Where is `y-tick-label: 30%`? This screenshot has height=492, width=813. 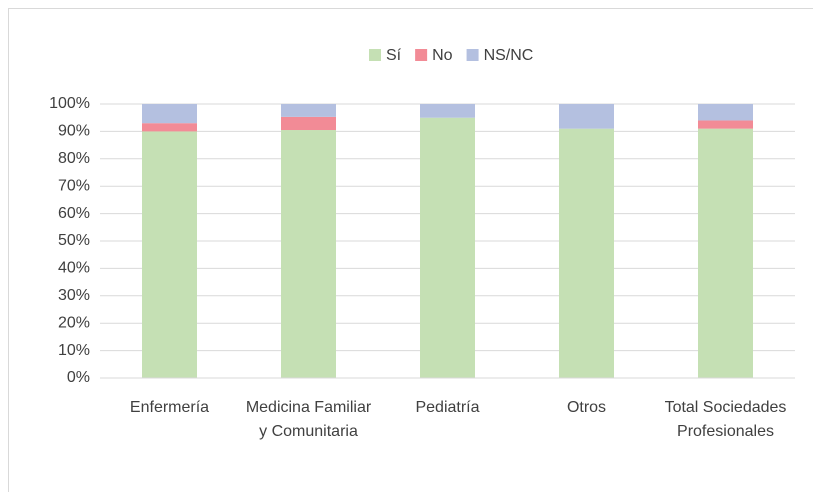
y-tick-label: 30% is located at coordinates (74, 295).